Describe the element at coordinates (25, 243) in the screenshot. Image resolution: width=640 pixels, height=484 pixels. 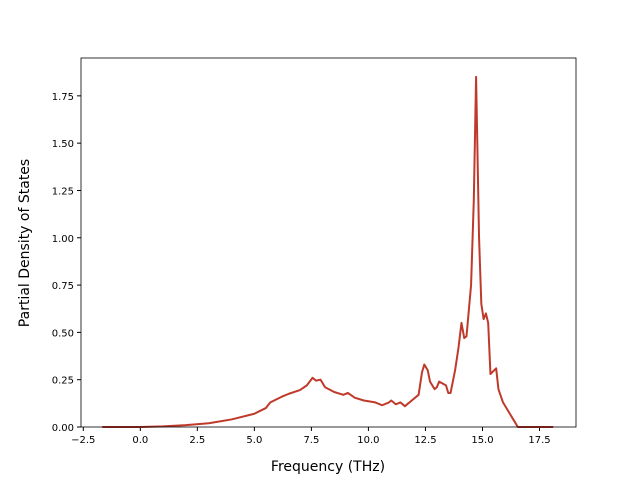
I see `y-axis-label: Partial Density of States` at that location.